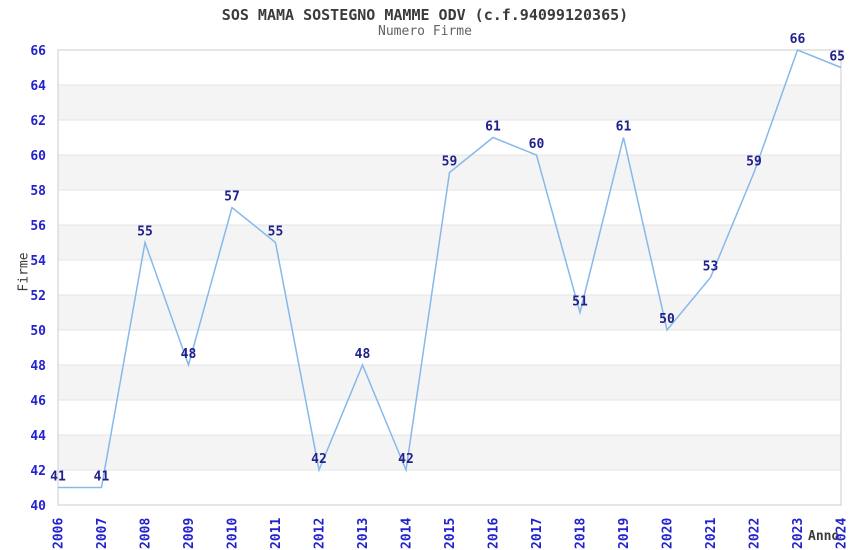 This screenshot has height=550, width=850. Describe the element at coordinates (798, 533) in the screenshot. I see `x-tick-label: 2023` at that location.